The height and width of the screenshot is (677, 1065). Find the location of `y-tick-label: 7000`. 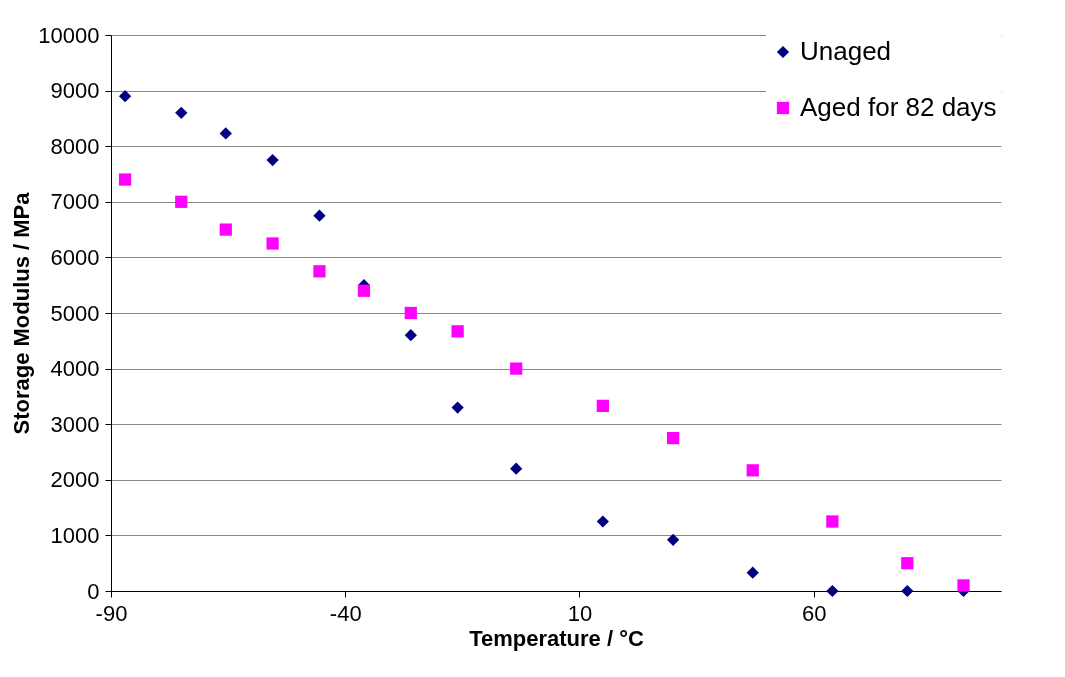

y-tick-label: 7000 is located at coordinates (75, 202).